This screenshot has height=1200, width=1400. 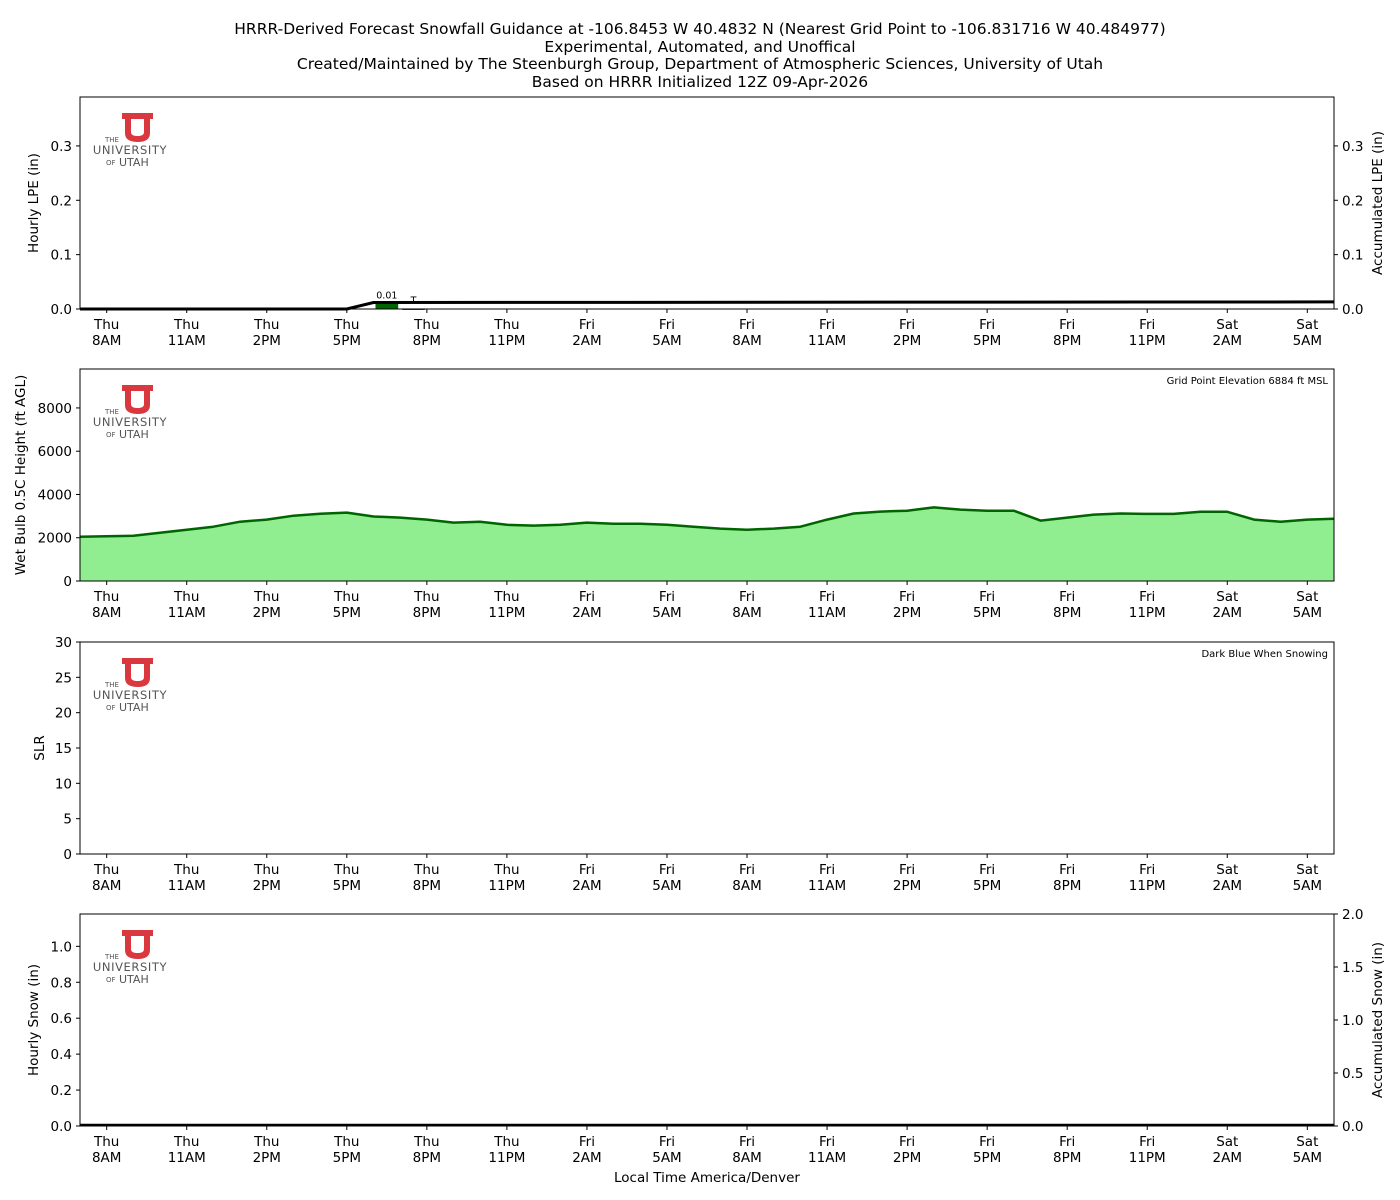 I want to click on y-tick-label: 0.0, so click(x=61, y=1127).